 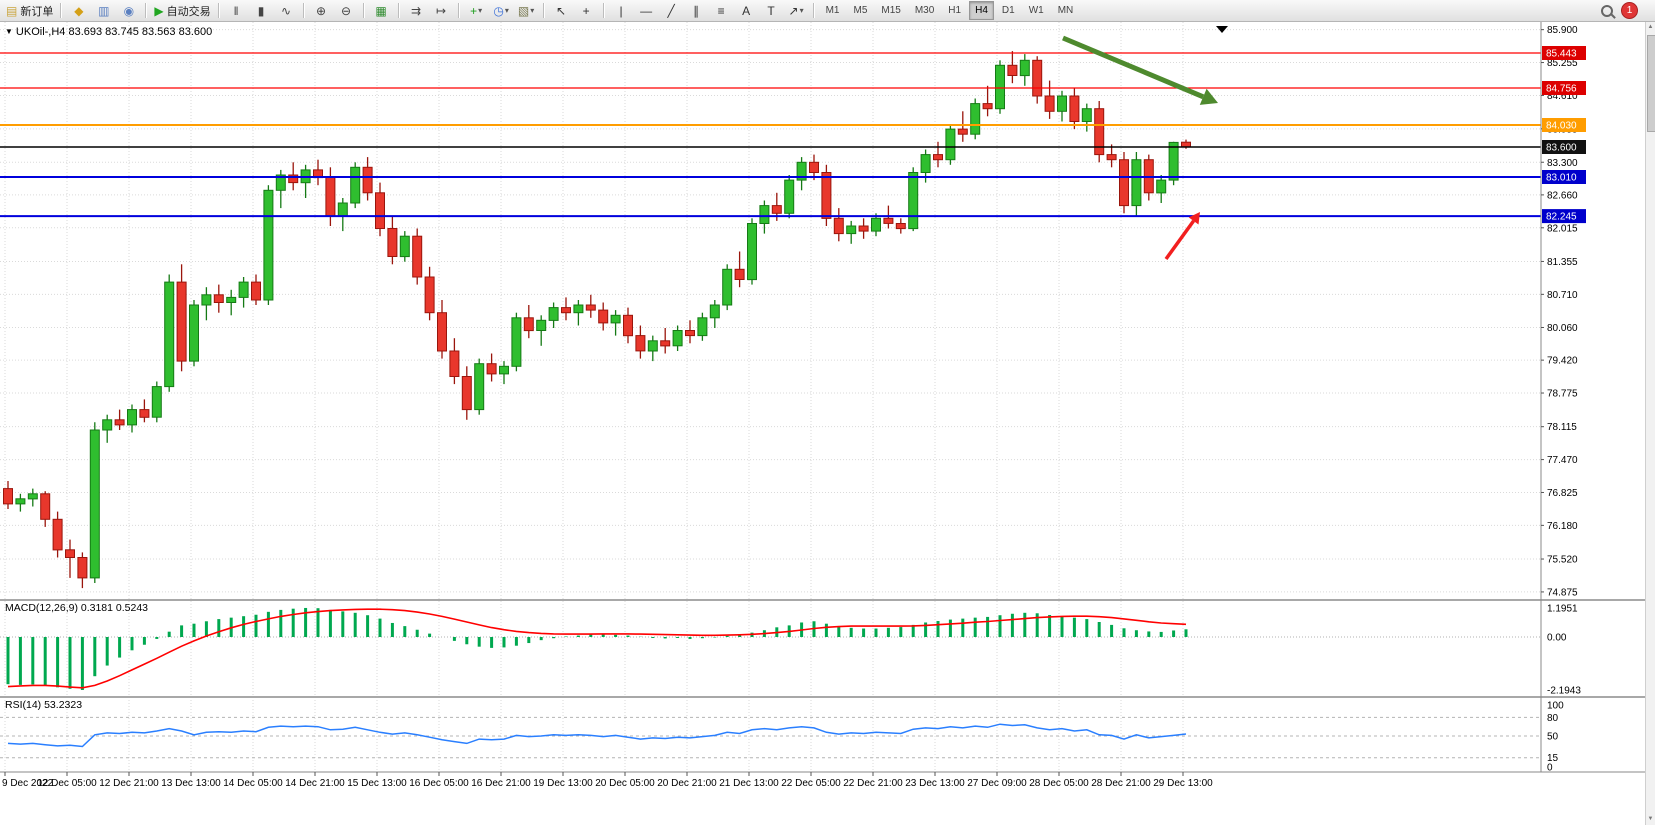 I want to click on text-button: A, so click(x=746, y=11).